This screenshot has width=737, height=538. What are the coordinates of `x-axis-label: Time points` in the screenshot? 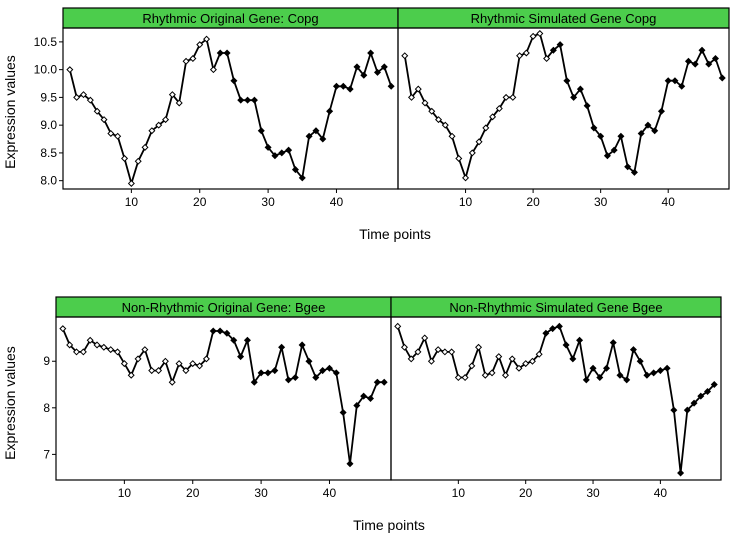 It's located at (389, 525).